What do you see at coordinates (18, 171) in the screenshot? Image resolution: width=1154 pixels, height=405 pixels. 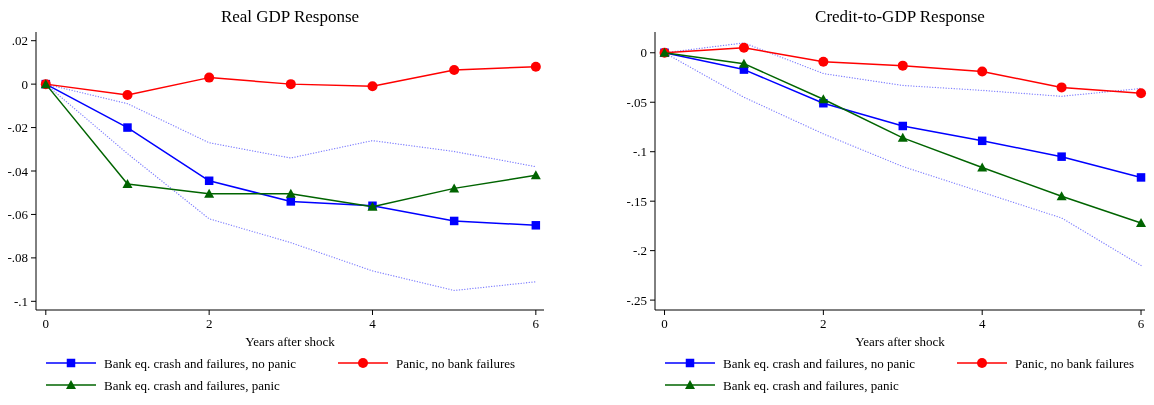 I see `y-tick-label: -.04` at bounding box center [18, 171].